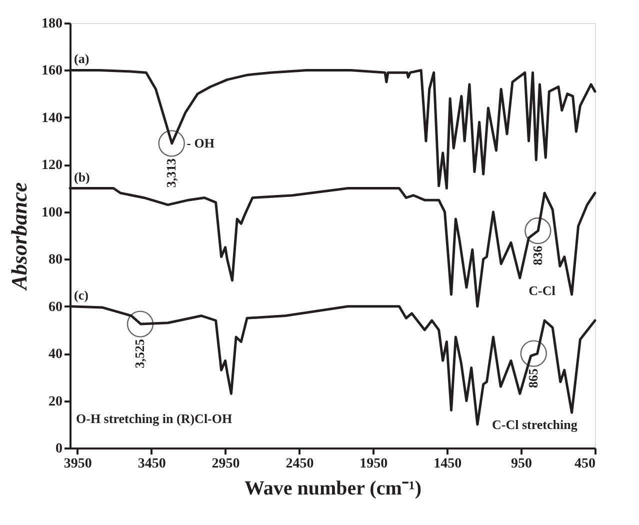 The height and width of the screenshot is (525, 639). What do you see at coordinates (200, 142) in the screenshot?
I see `annotation: - OH` at bounding box center [200, 142].